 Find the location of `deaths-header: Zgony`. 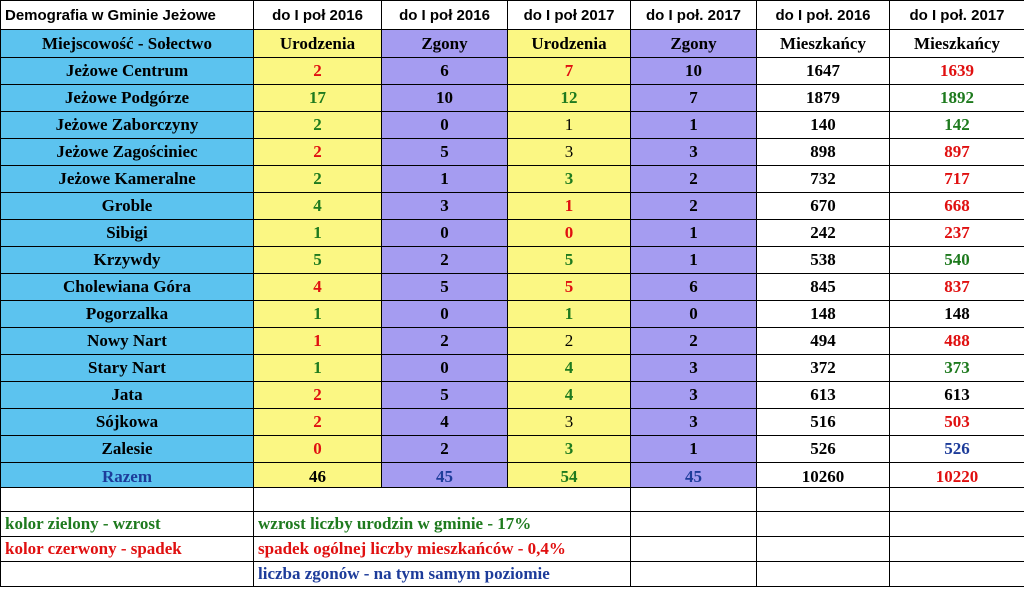

deaths-header: Zgony is located at coordinates (693, 43).